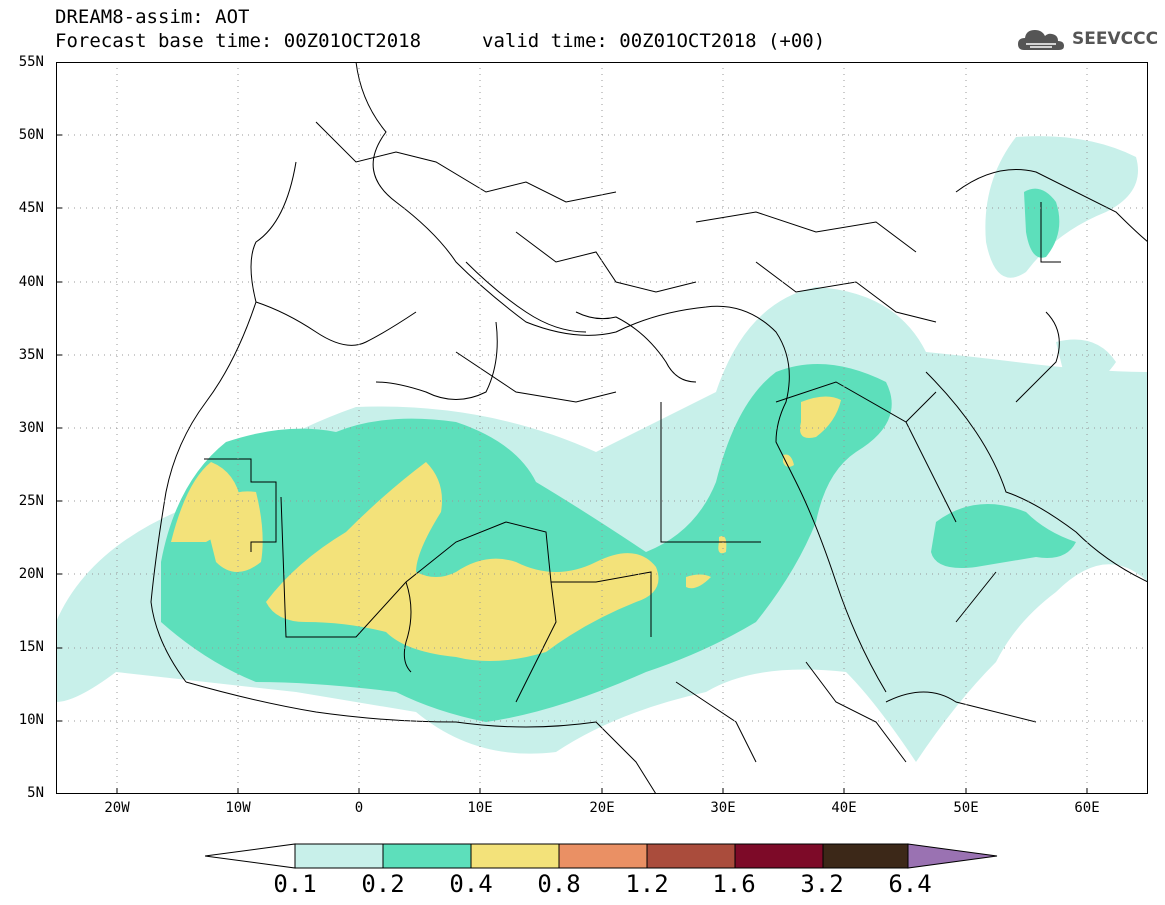  Describe the element at coordinates (295, 884) in the screenshot. I see `colorbar-label: 0.1` at that location.